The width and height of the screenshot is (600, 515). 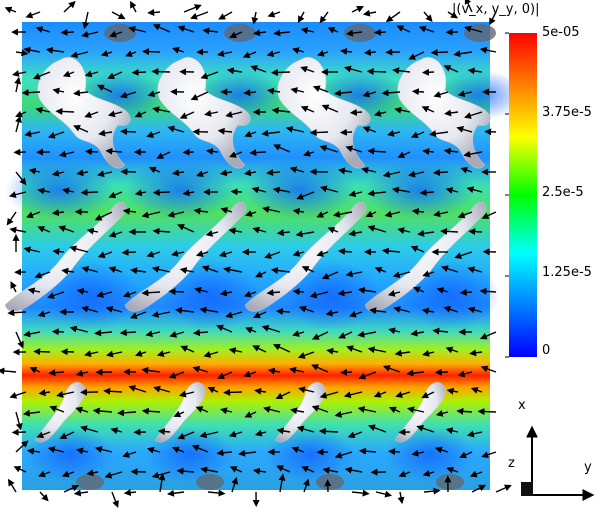 What do you see at coordinates (527, 489) in the screenshot?
I see `z-axis-glyph` at bounding box center [527, 489].